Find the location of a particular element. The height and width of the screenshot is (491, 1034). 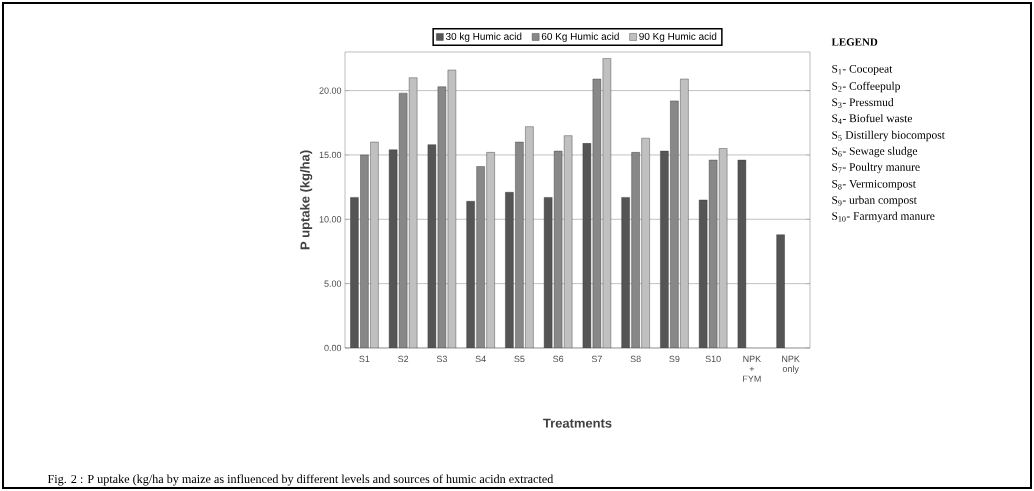

text: S$_{4}$- Biofuel waste is located at coordinates (872, 119).